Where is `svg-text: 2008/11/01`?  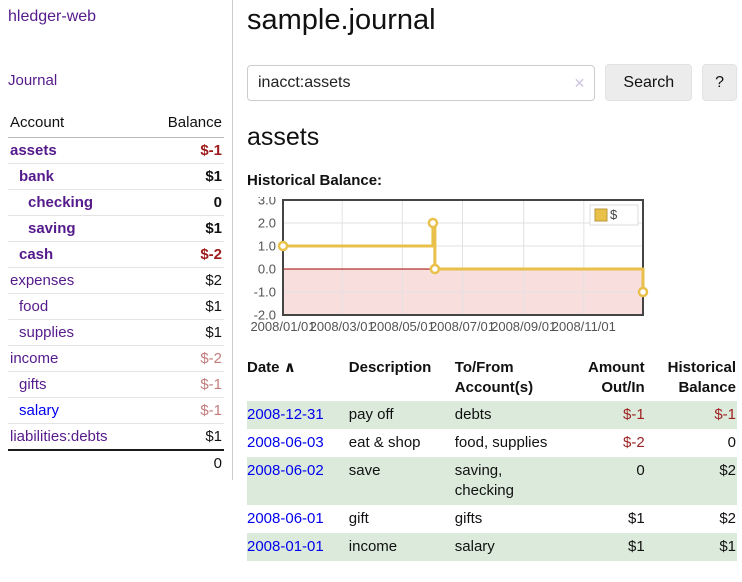
svg-text: 2008/11/01 is located at coordinates (584, 326).